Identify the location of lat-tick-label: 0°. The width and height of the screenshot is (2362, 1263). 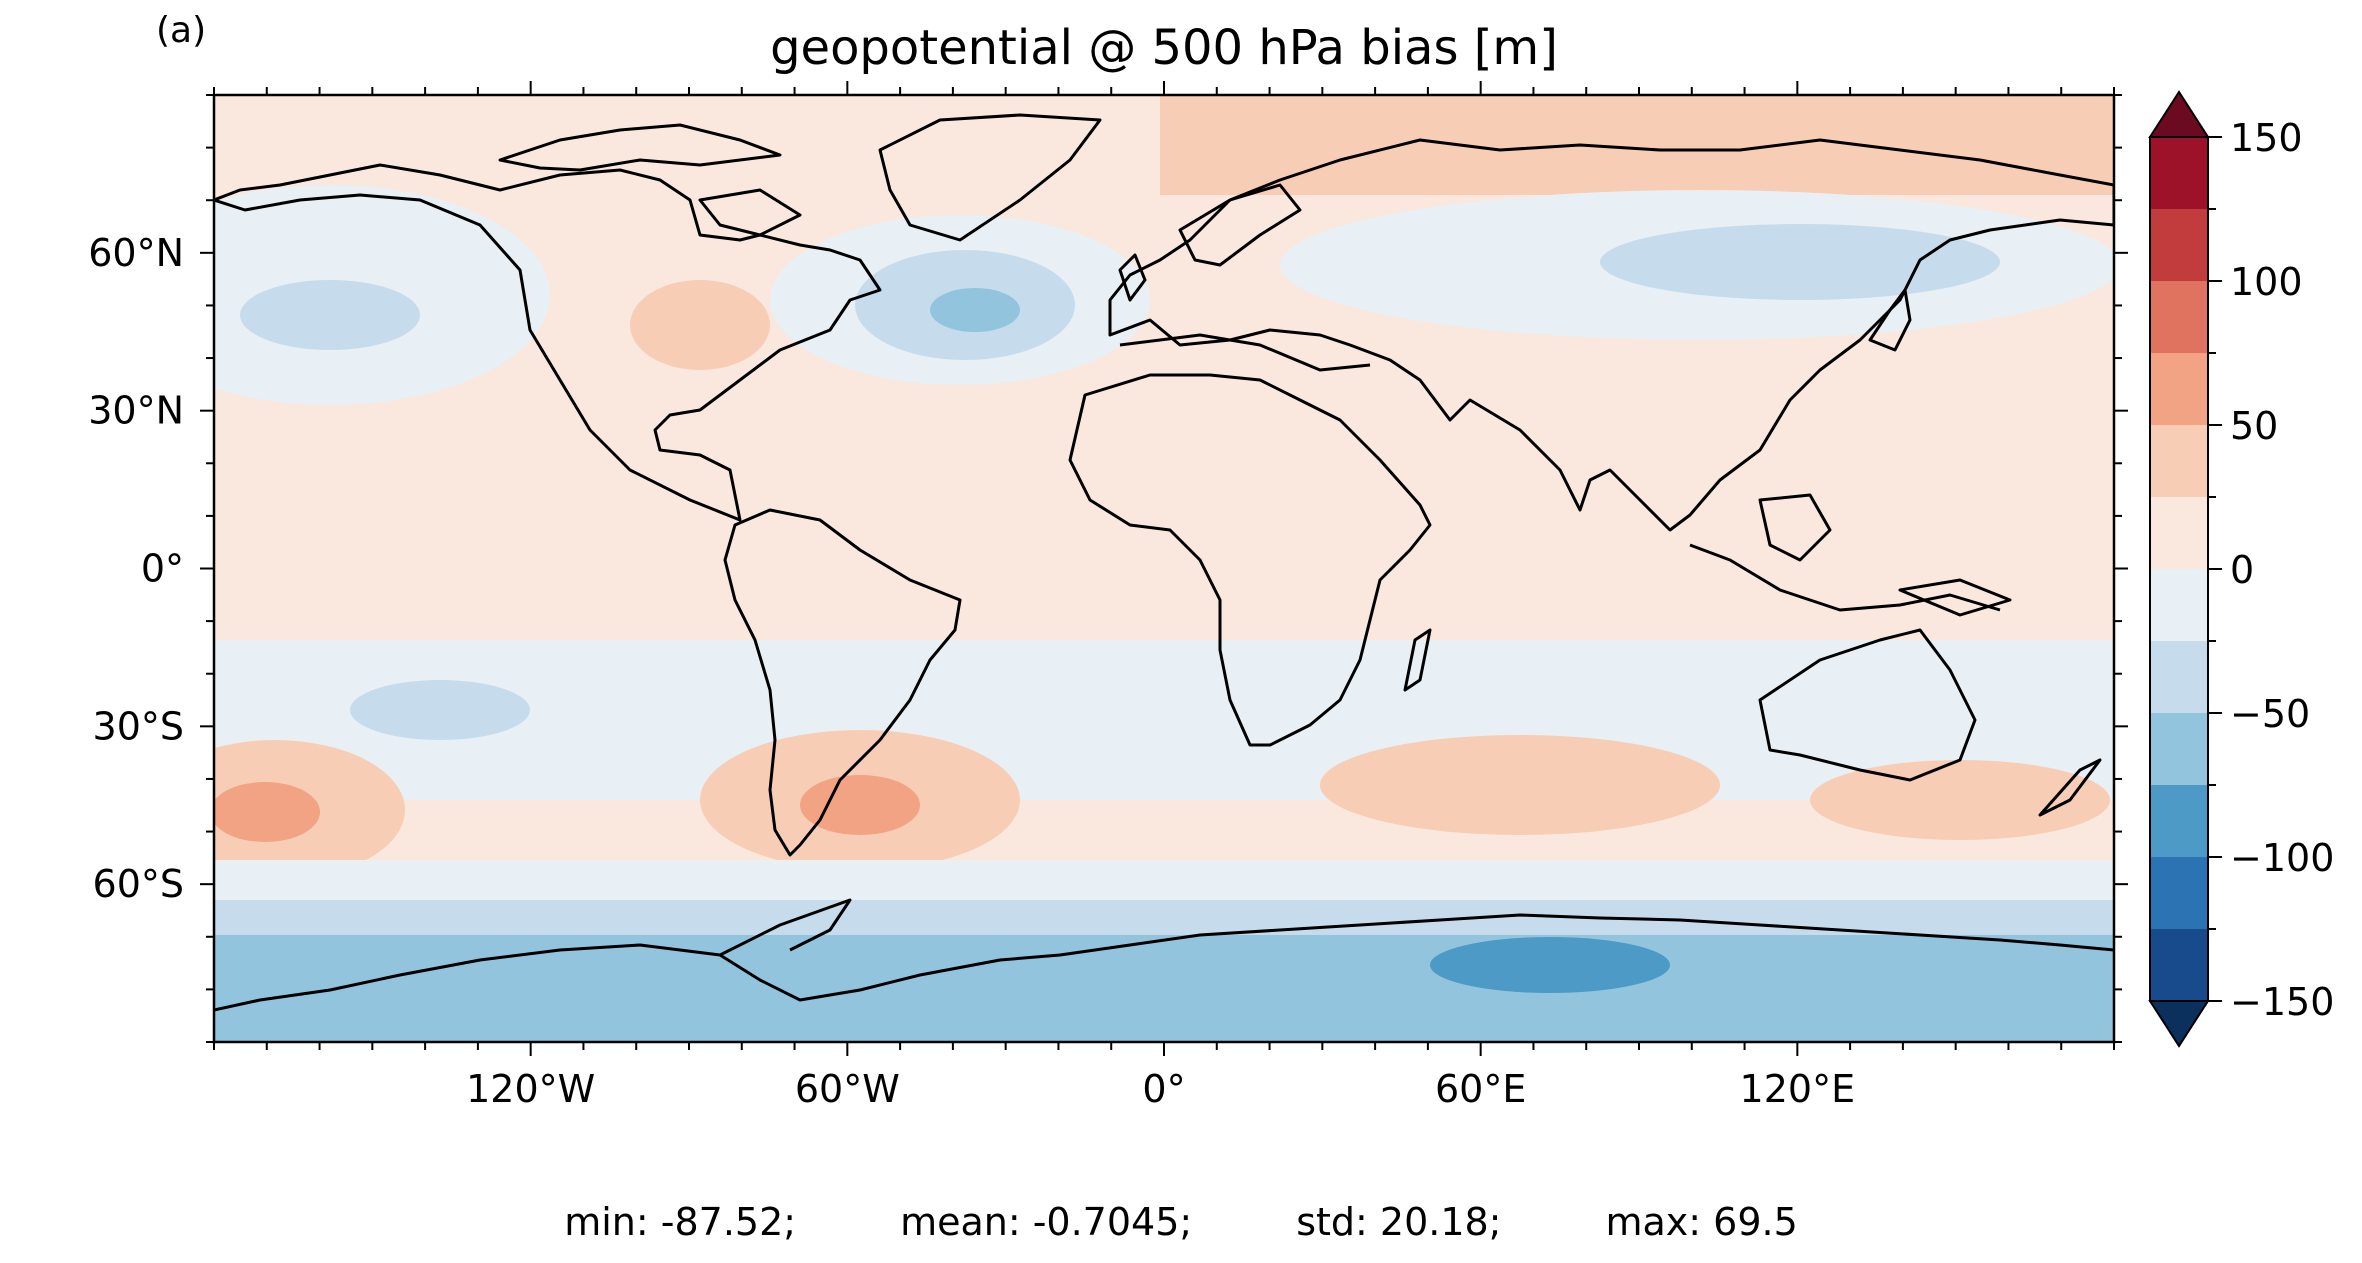
(162, 569).